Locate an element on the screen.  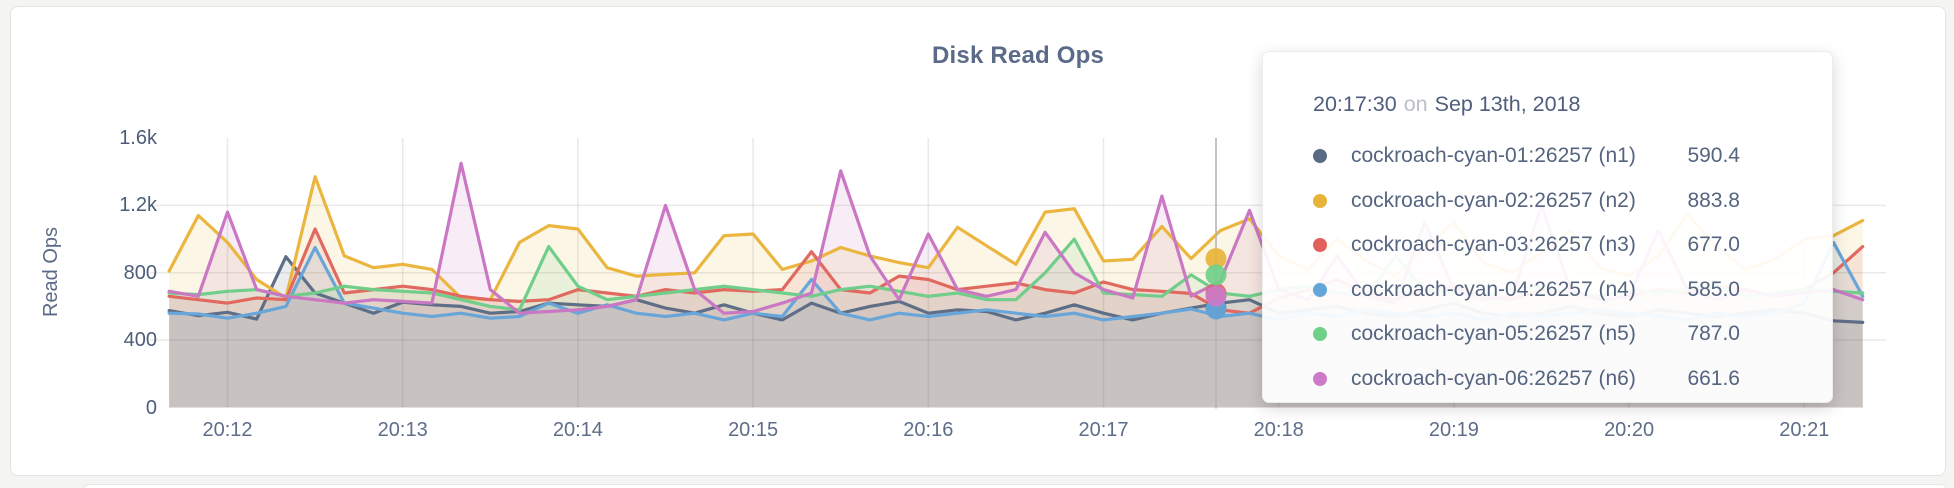
tooltip-series-name: cockroach-cyan-01:26257 (n1) is located at coordinates (1493, 156).